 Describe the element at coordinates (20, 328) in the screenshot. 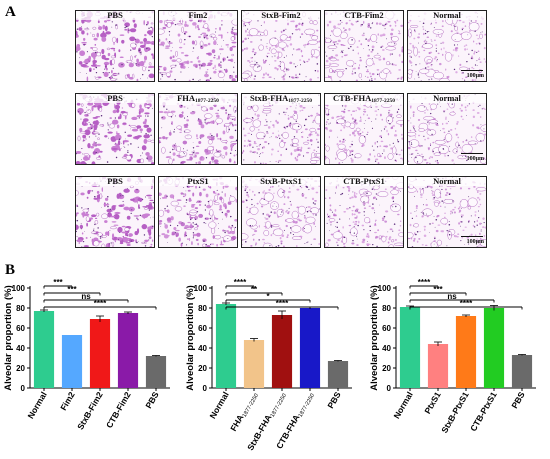

I see `y-tick-label: 60` at that location.